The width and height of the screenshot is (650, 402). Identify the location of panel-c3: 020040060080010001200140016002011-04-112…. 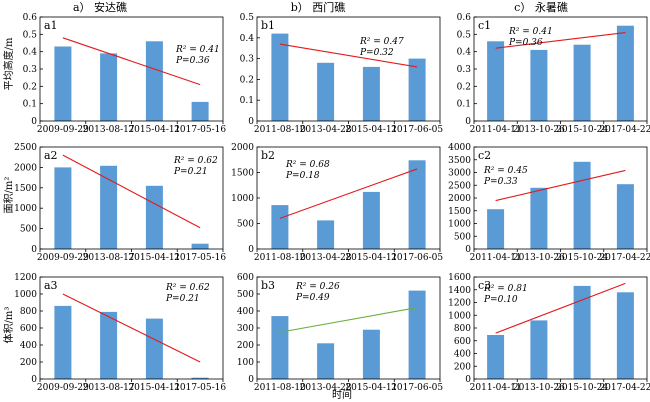
(549, 333).